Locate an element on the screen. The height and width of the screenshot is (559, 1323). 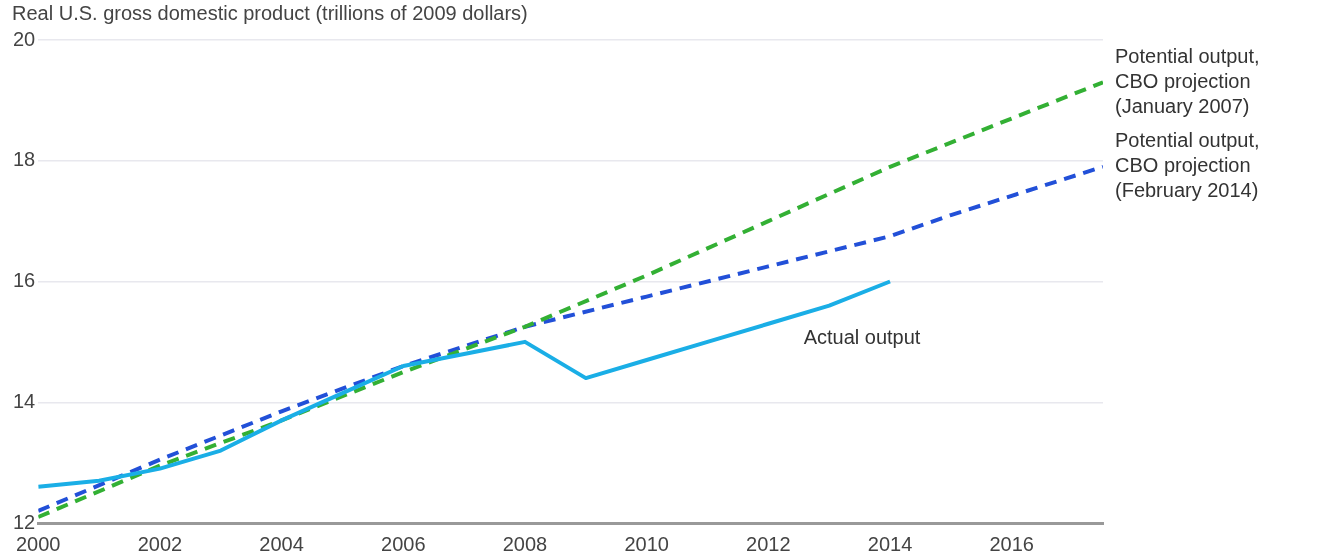
chart-title: Real U.S. gross domestic product (trillions of 2009 dollars) is located at coordinates (270, 13).